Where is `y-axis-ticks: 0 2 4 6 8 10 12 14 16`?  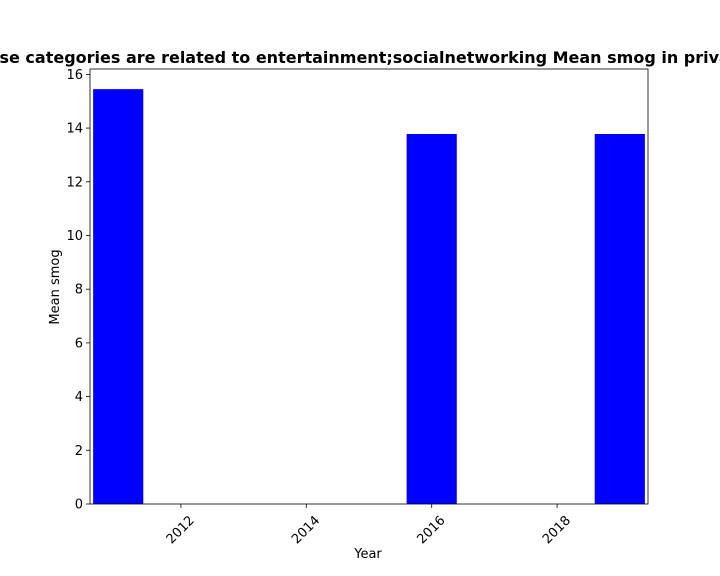 y-axis-ticks: 0 2 4 6 8 10 12 14 16 is located at coordinates (78, 290).